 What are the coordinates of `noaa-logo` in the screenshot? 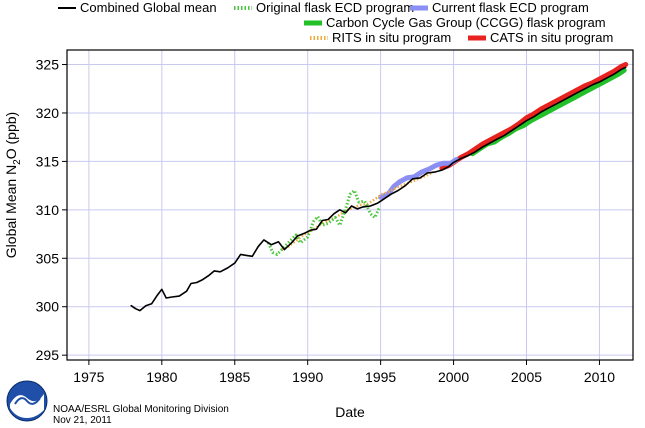 It's located at (27, 401).